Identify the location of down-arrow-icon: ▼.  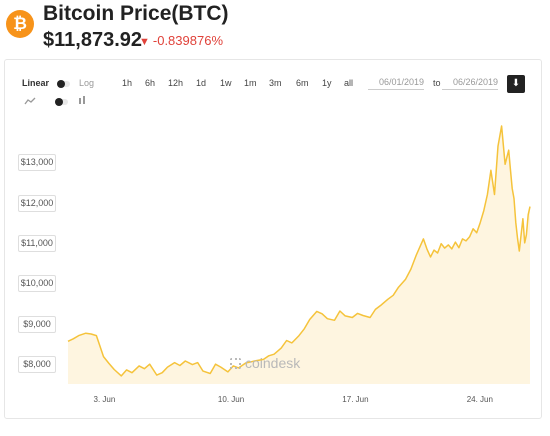
(144, 42).